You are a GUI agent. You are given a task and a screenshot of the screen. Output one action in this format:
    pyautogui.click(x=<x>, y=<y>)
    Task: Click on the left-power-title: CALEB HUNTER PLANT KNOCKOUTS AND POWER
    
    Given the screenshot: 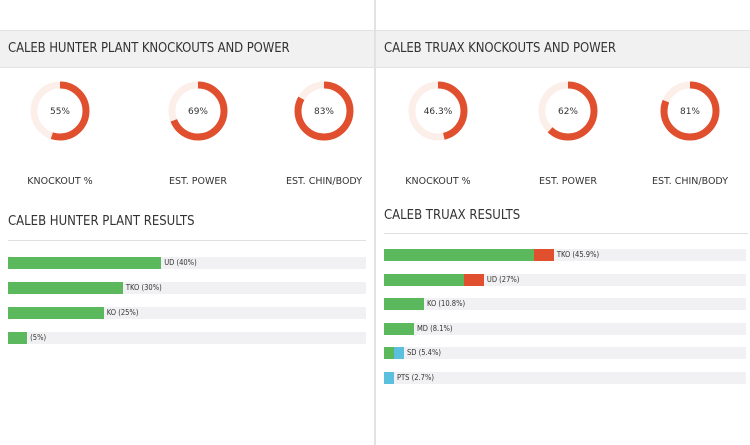 What is the action you would take?
    pyautogui.click(x=149, y=48)
    